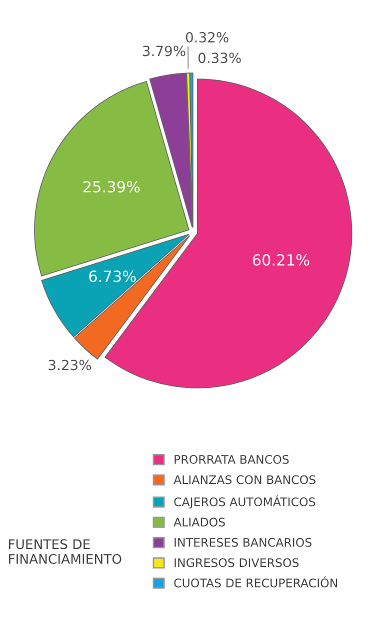 Image resolution: width=386 pixels, height=639 pixels. I want to click on data-label: 25.39%, so click(111, 186).